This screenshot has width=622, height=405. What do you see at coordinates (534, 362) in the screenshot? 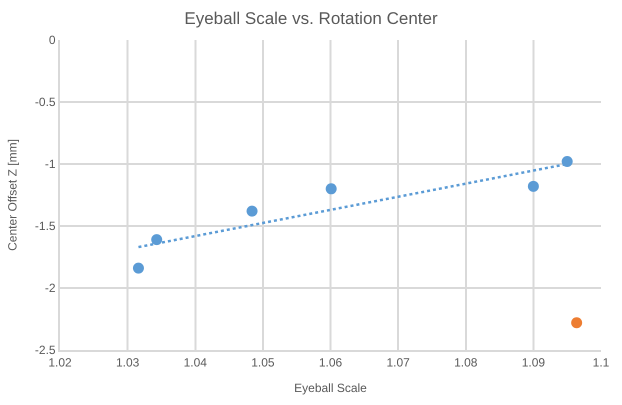
I see `x-tick-label: 1.09` at bounding box center [534, 362].